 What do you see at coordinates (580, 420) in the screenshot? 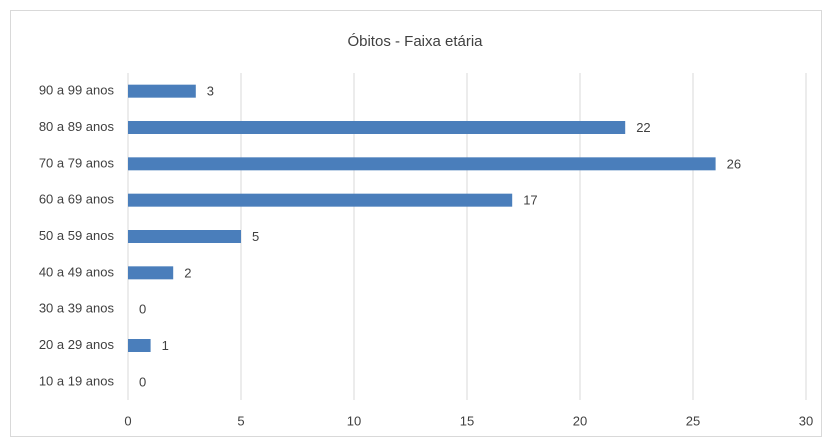
I see `x-tick-label: 20` at bounding box center [580, 420].